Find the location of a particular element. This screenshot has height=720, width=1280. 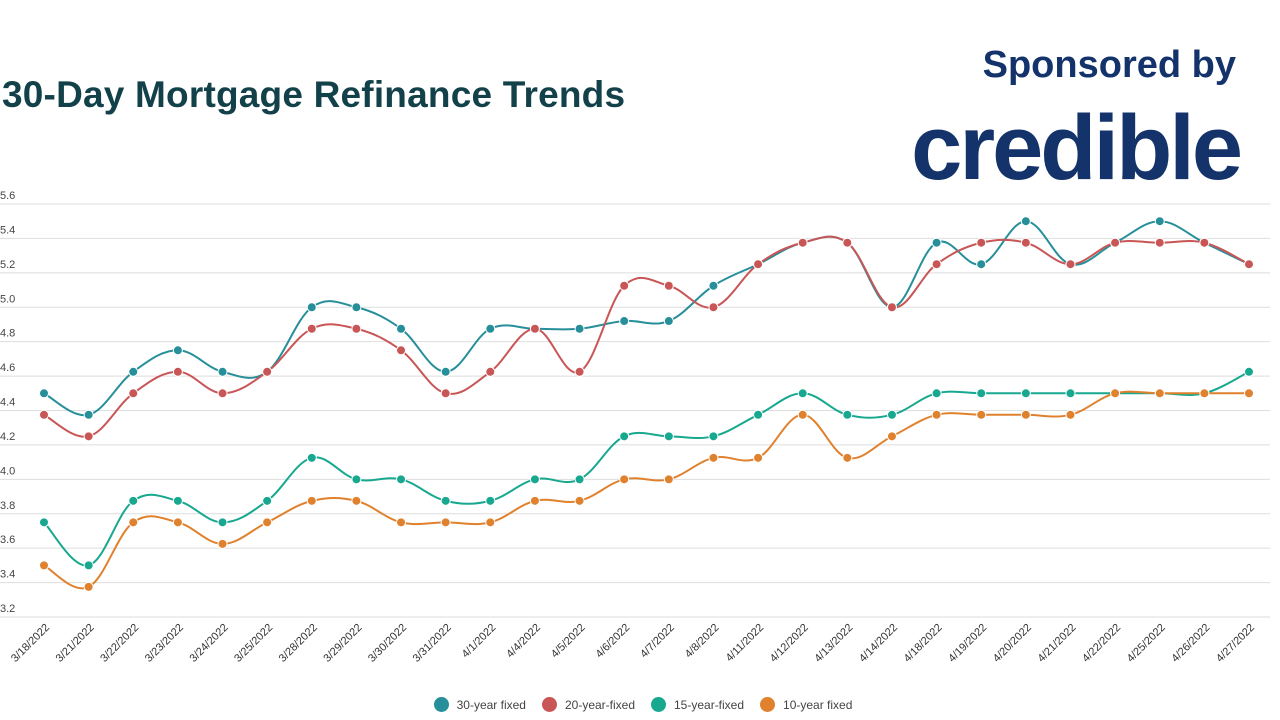

x-tick-label: 4/13/2022 is located at coordinates (833, 643).